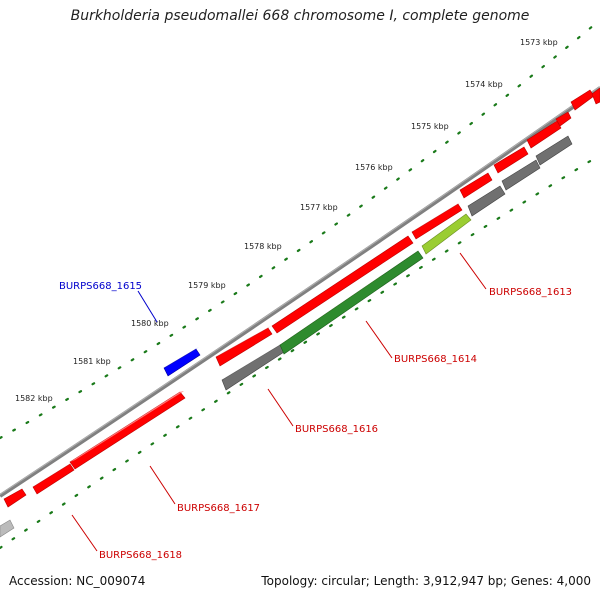 The width and height of the screenshot is (600, 600). What do you see at coordinates (430, 126) in the screenshot?
I see `tick-label: 1575 kbp` at bounding box center [430, 126].